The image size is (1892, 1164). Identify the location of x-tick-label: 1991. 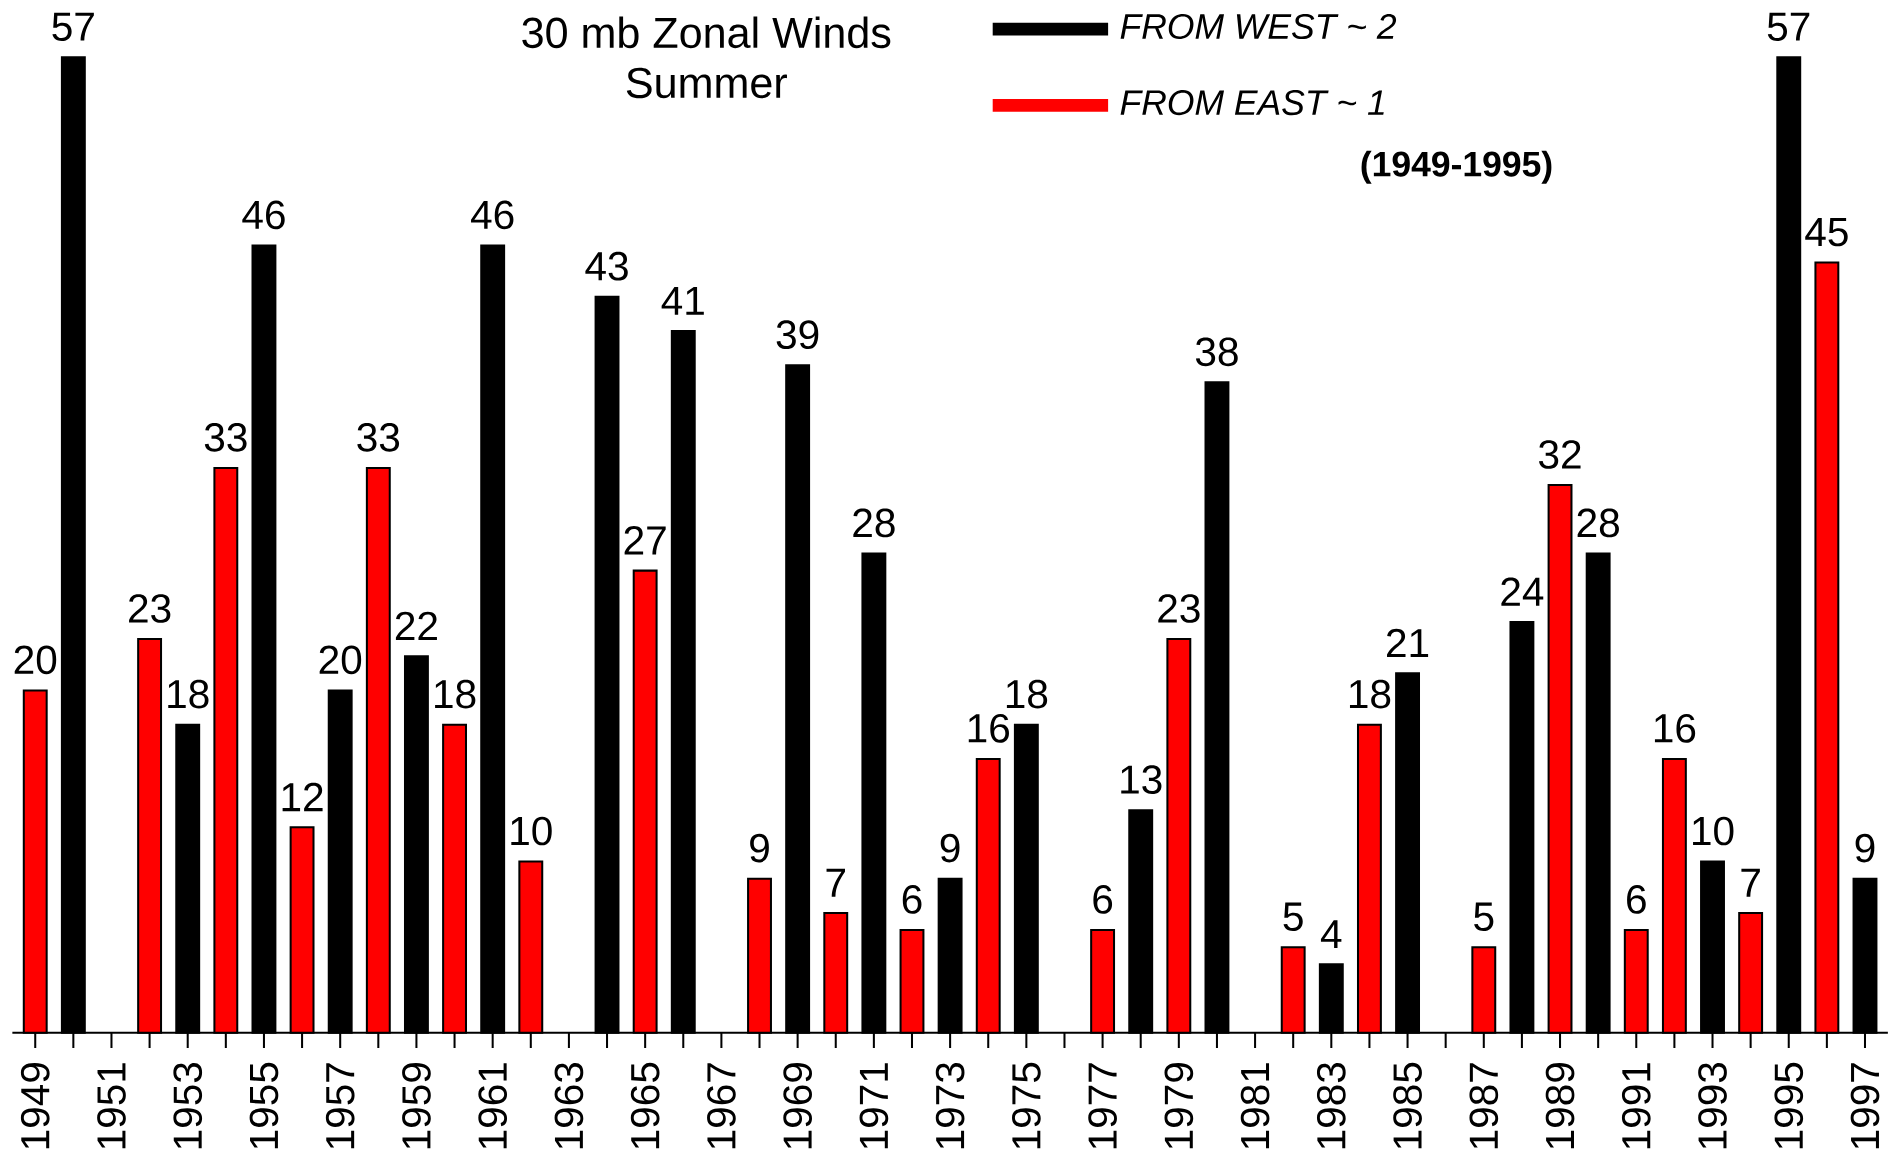
(1636, 1106).